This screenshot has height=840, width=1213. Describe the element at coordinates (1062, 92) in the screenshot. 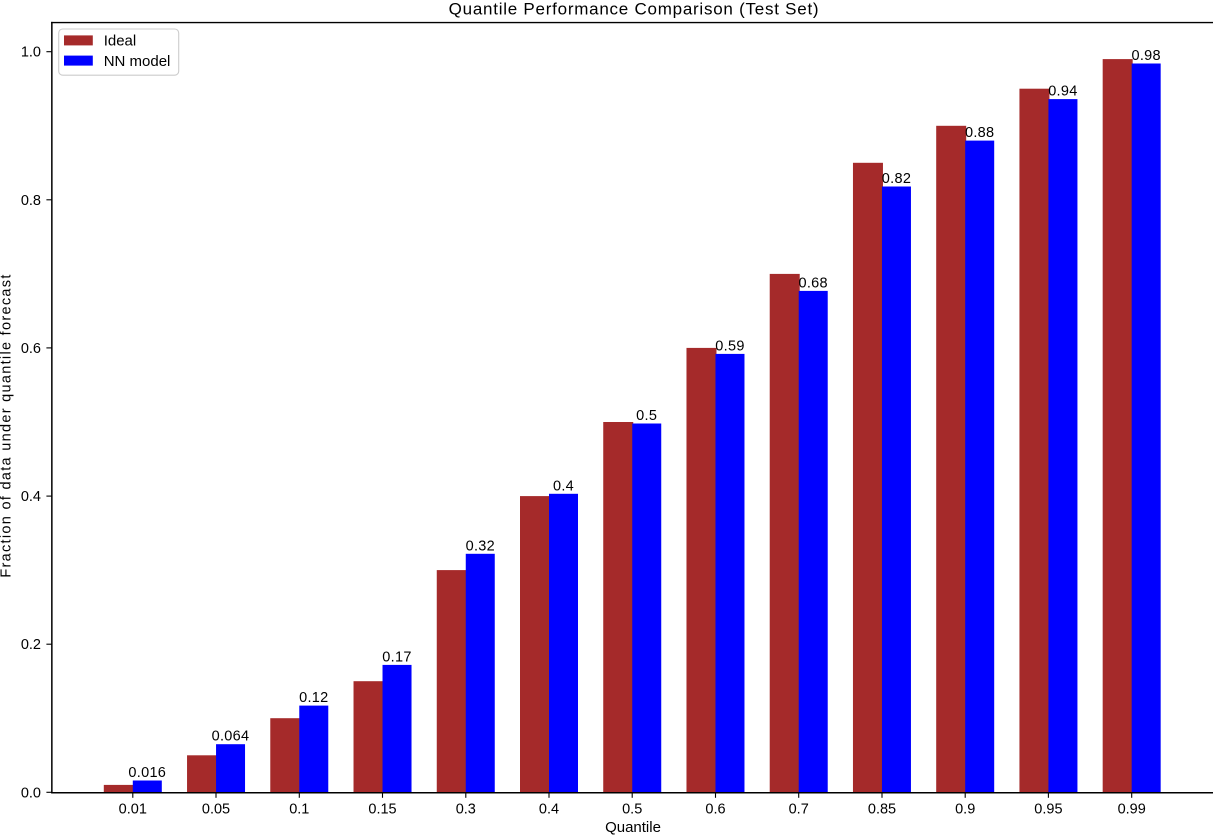

I see `svg-text: 0.94` at that location.